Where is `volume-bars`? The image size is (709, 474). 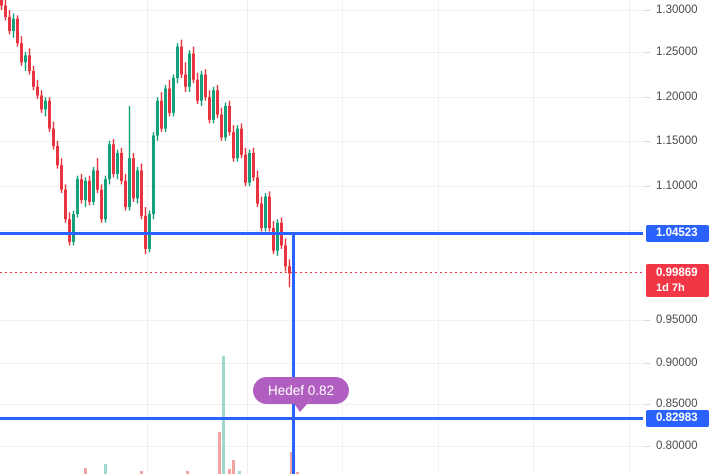
volume-bars is located at coordinates (191, 415).